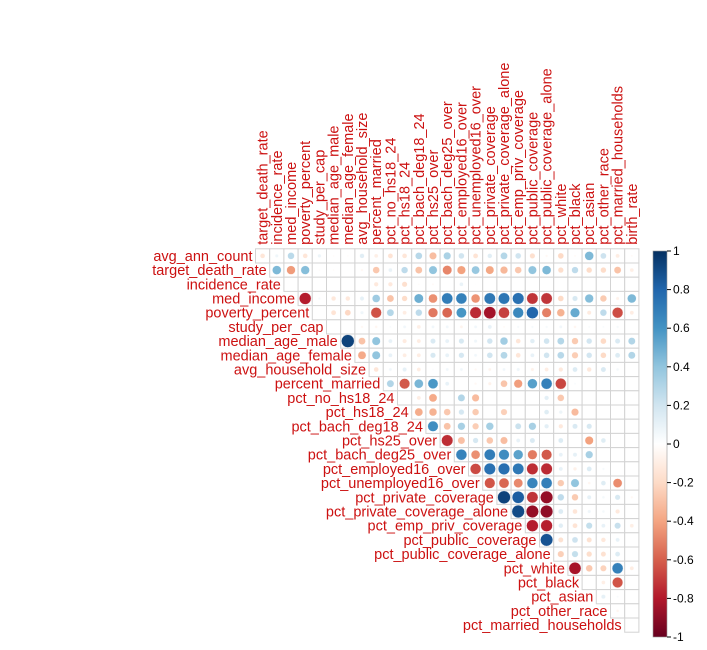 The height and width of the screenshot is (650, 707). Describe the element at coordinates (264, 187) in the screenshot. I see `column-label: target_death_rate` at that location.